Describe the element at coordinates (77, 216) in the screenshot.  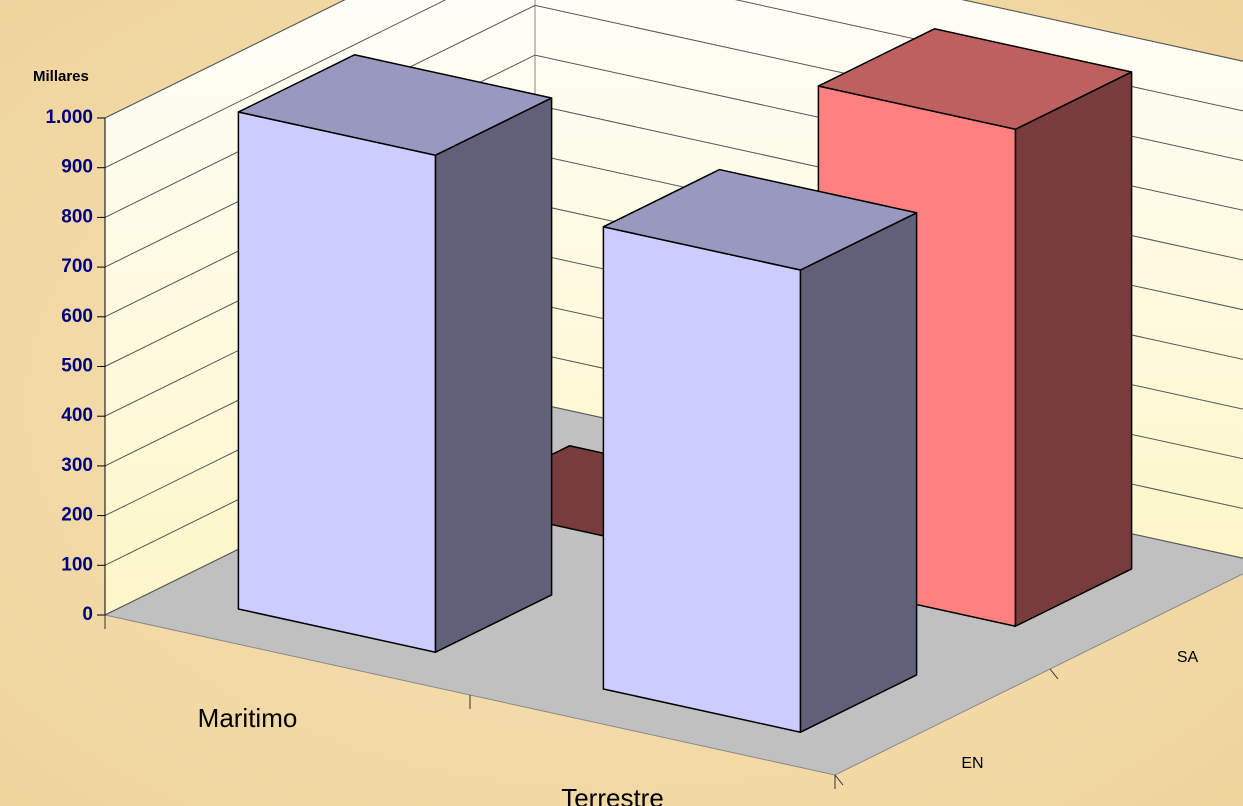
I see `y-tick-label: 800` at that location.